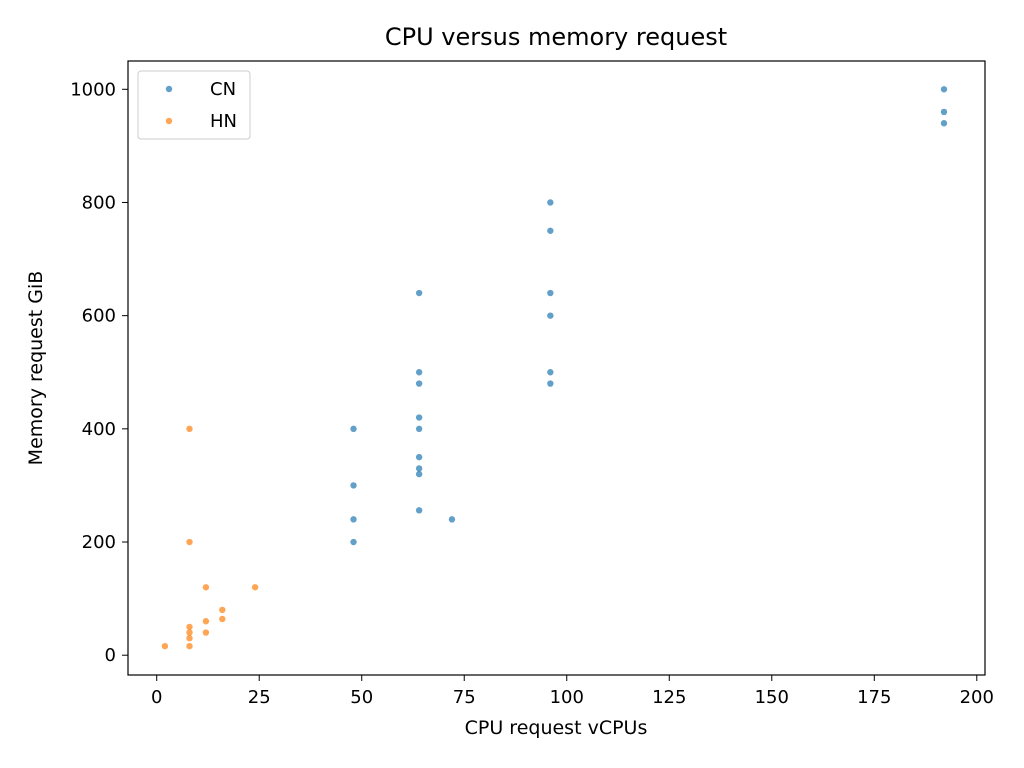 This screenshot has height=768, width=1024. I want to click on y-axis-label: Memory request GiB, so click(36, 368).